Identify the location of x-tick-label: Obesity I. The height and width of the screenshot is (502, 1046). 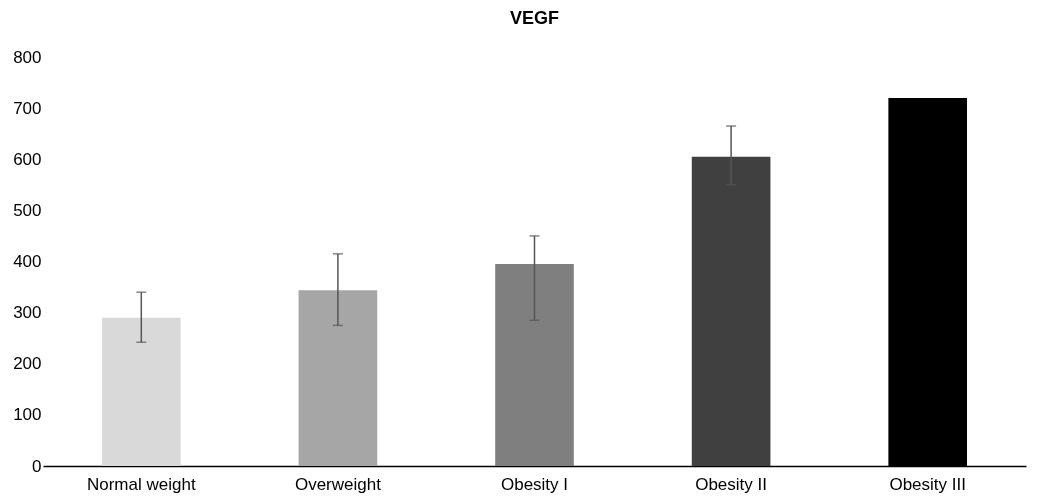
(534, 484).